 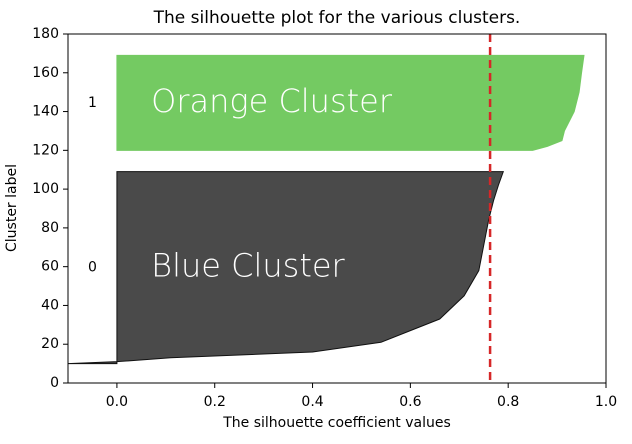 I want to click on y-tick-label: 100, so click(x=45, y=189).